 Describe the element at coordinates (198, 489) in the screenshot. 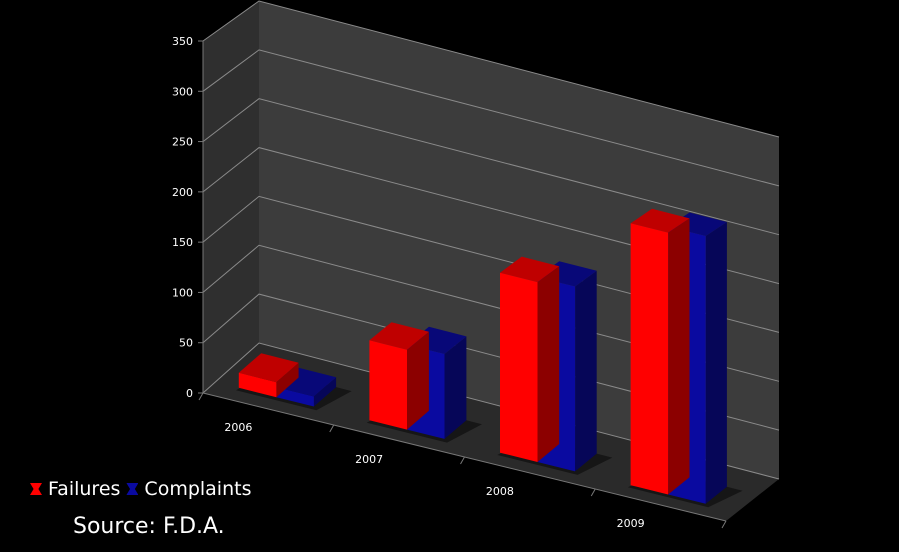

I see `legend-label-complaints: Complaints` at that location.